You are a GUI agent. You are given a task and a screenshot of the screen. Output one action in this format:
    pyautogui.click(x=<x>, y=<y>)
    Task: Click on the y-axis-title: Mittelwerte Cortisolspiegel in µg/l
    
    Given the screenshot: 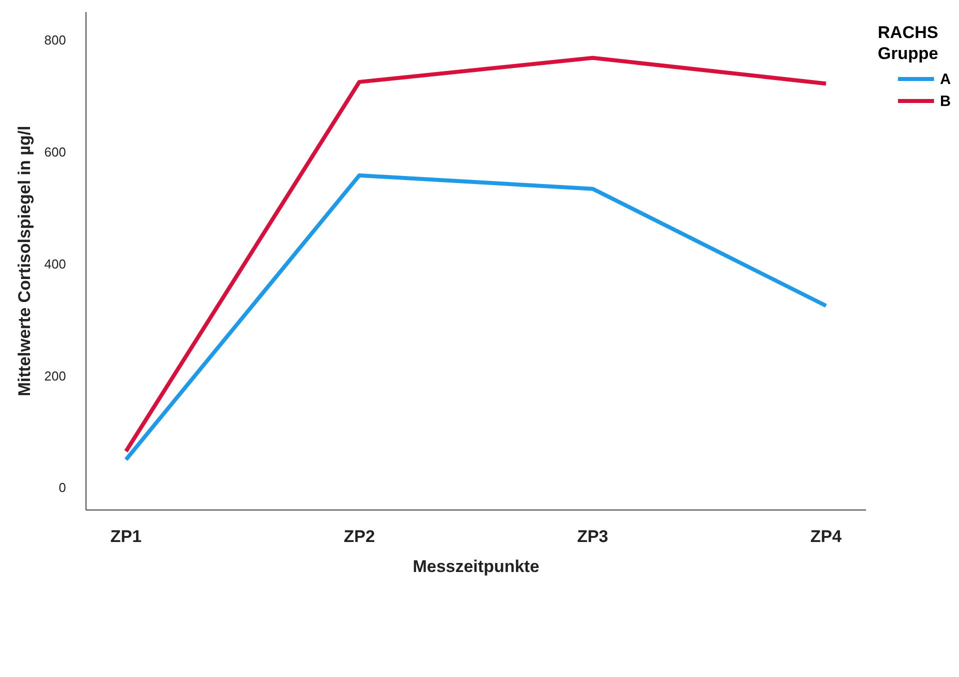 What is the action you would take?
    pyautogui.click(x=24, y=261)
    